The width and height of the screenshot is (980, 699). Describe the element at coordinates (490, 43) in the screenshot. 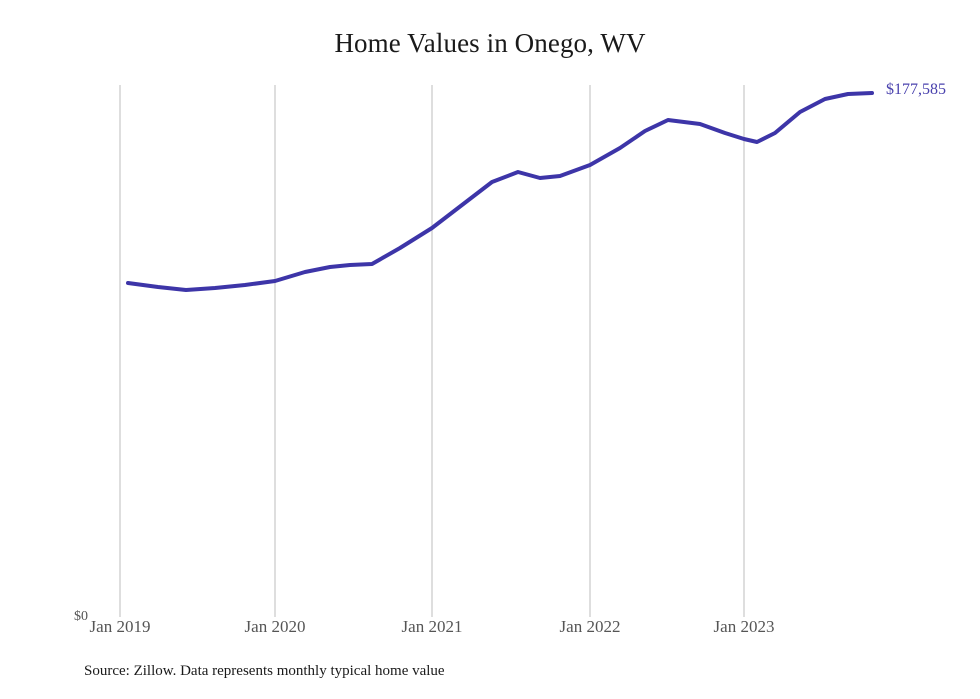

I see `page-title: Home Values in Onego, WV` at that location.